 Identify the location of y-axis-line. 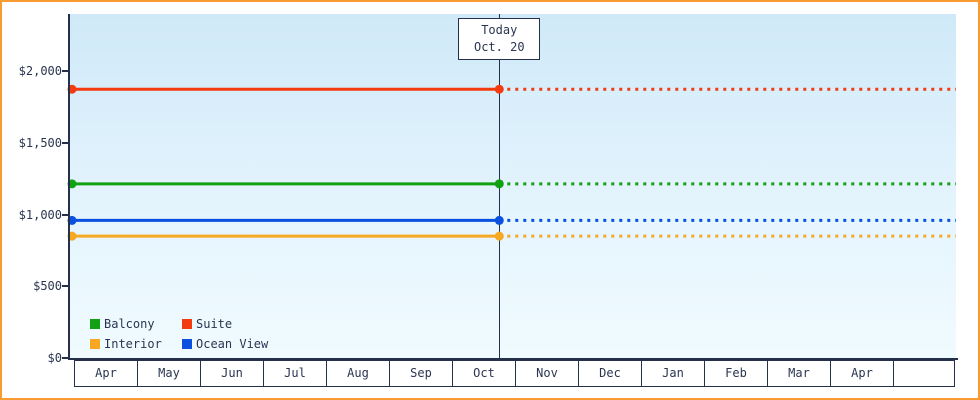
(69, 187).